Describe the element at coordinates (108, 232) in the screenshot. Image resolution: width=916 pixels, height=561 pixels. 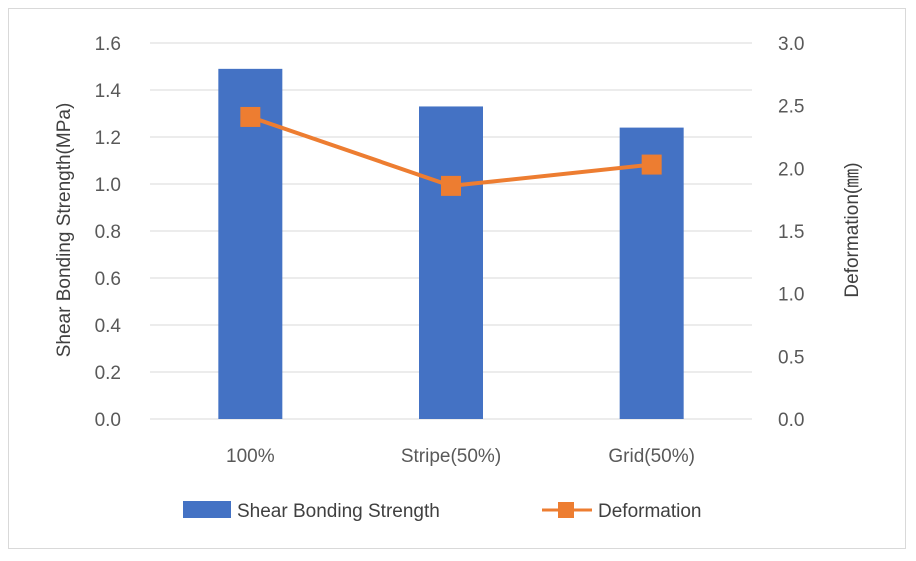
I see `y-tick-label: 0.8` at that location.